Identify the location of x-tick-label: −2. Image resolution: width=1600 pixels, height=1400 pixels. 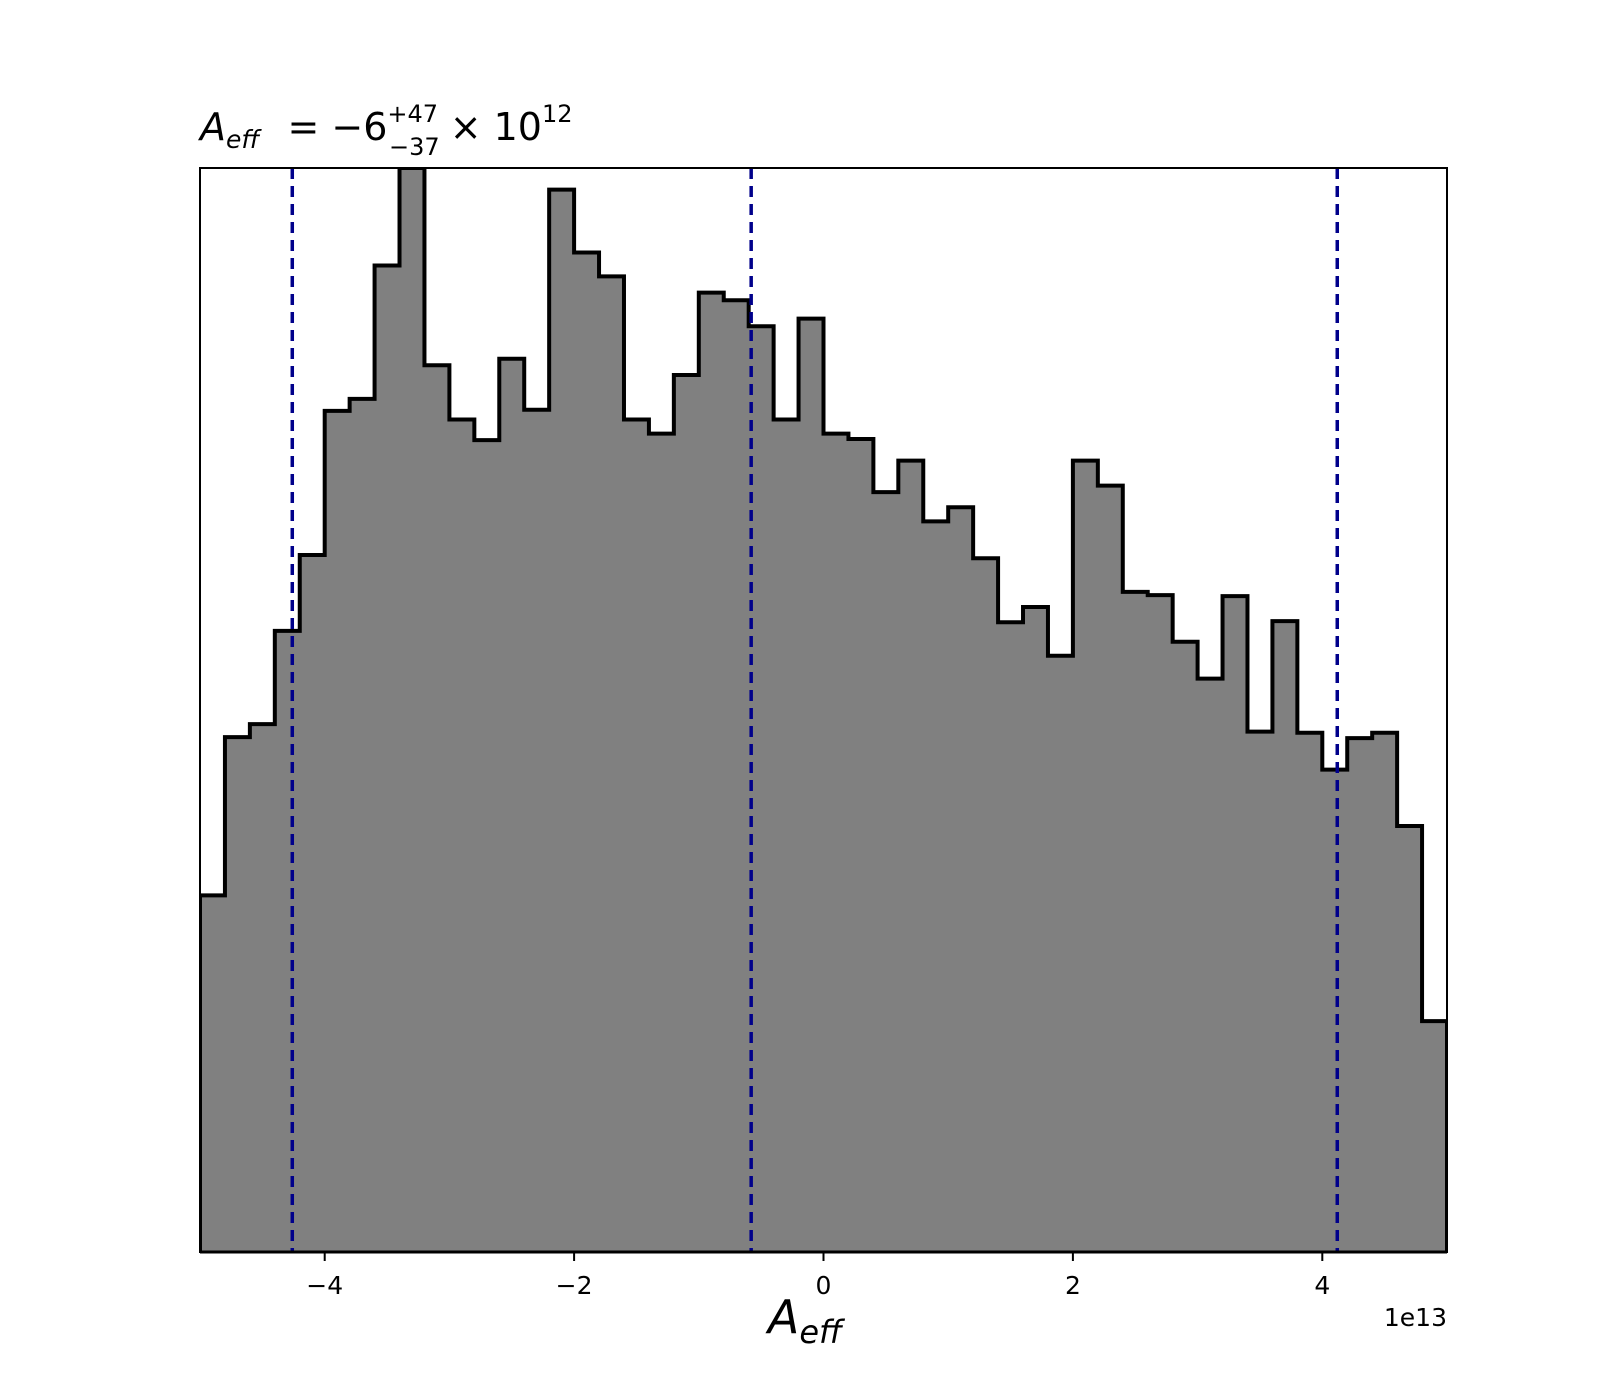
(574, 1285).